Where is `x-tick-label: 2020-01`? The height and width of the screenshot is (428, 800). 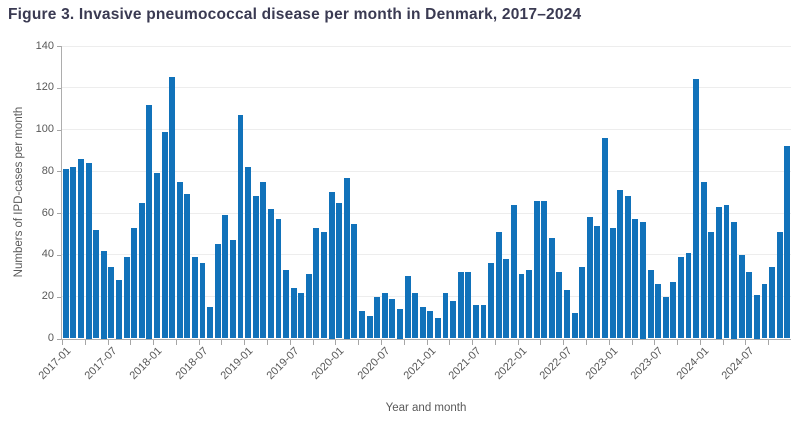
x-tick-label: 2020-01 is located at coordinates (328, 363).